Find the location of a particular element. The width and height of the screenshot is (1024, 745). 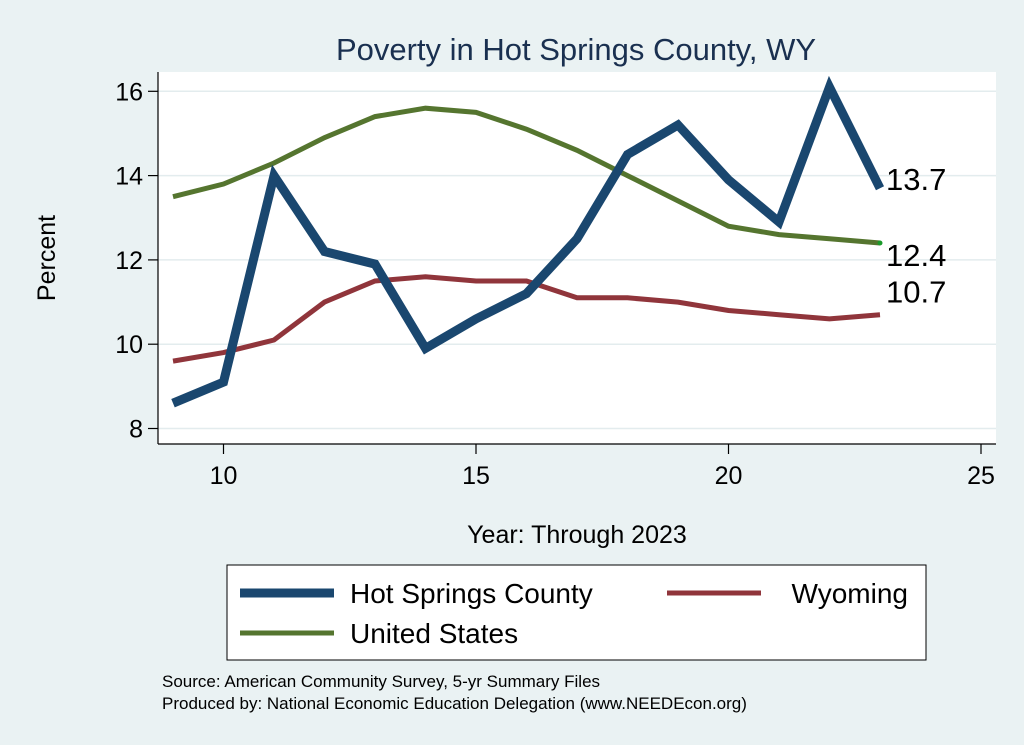

x-tick-label: 15 is located at coordinates (476, 476).